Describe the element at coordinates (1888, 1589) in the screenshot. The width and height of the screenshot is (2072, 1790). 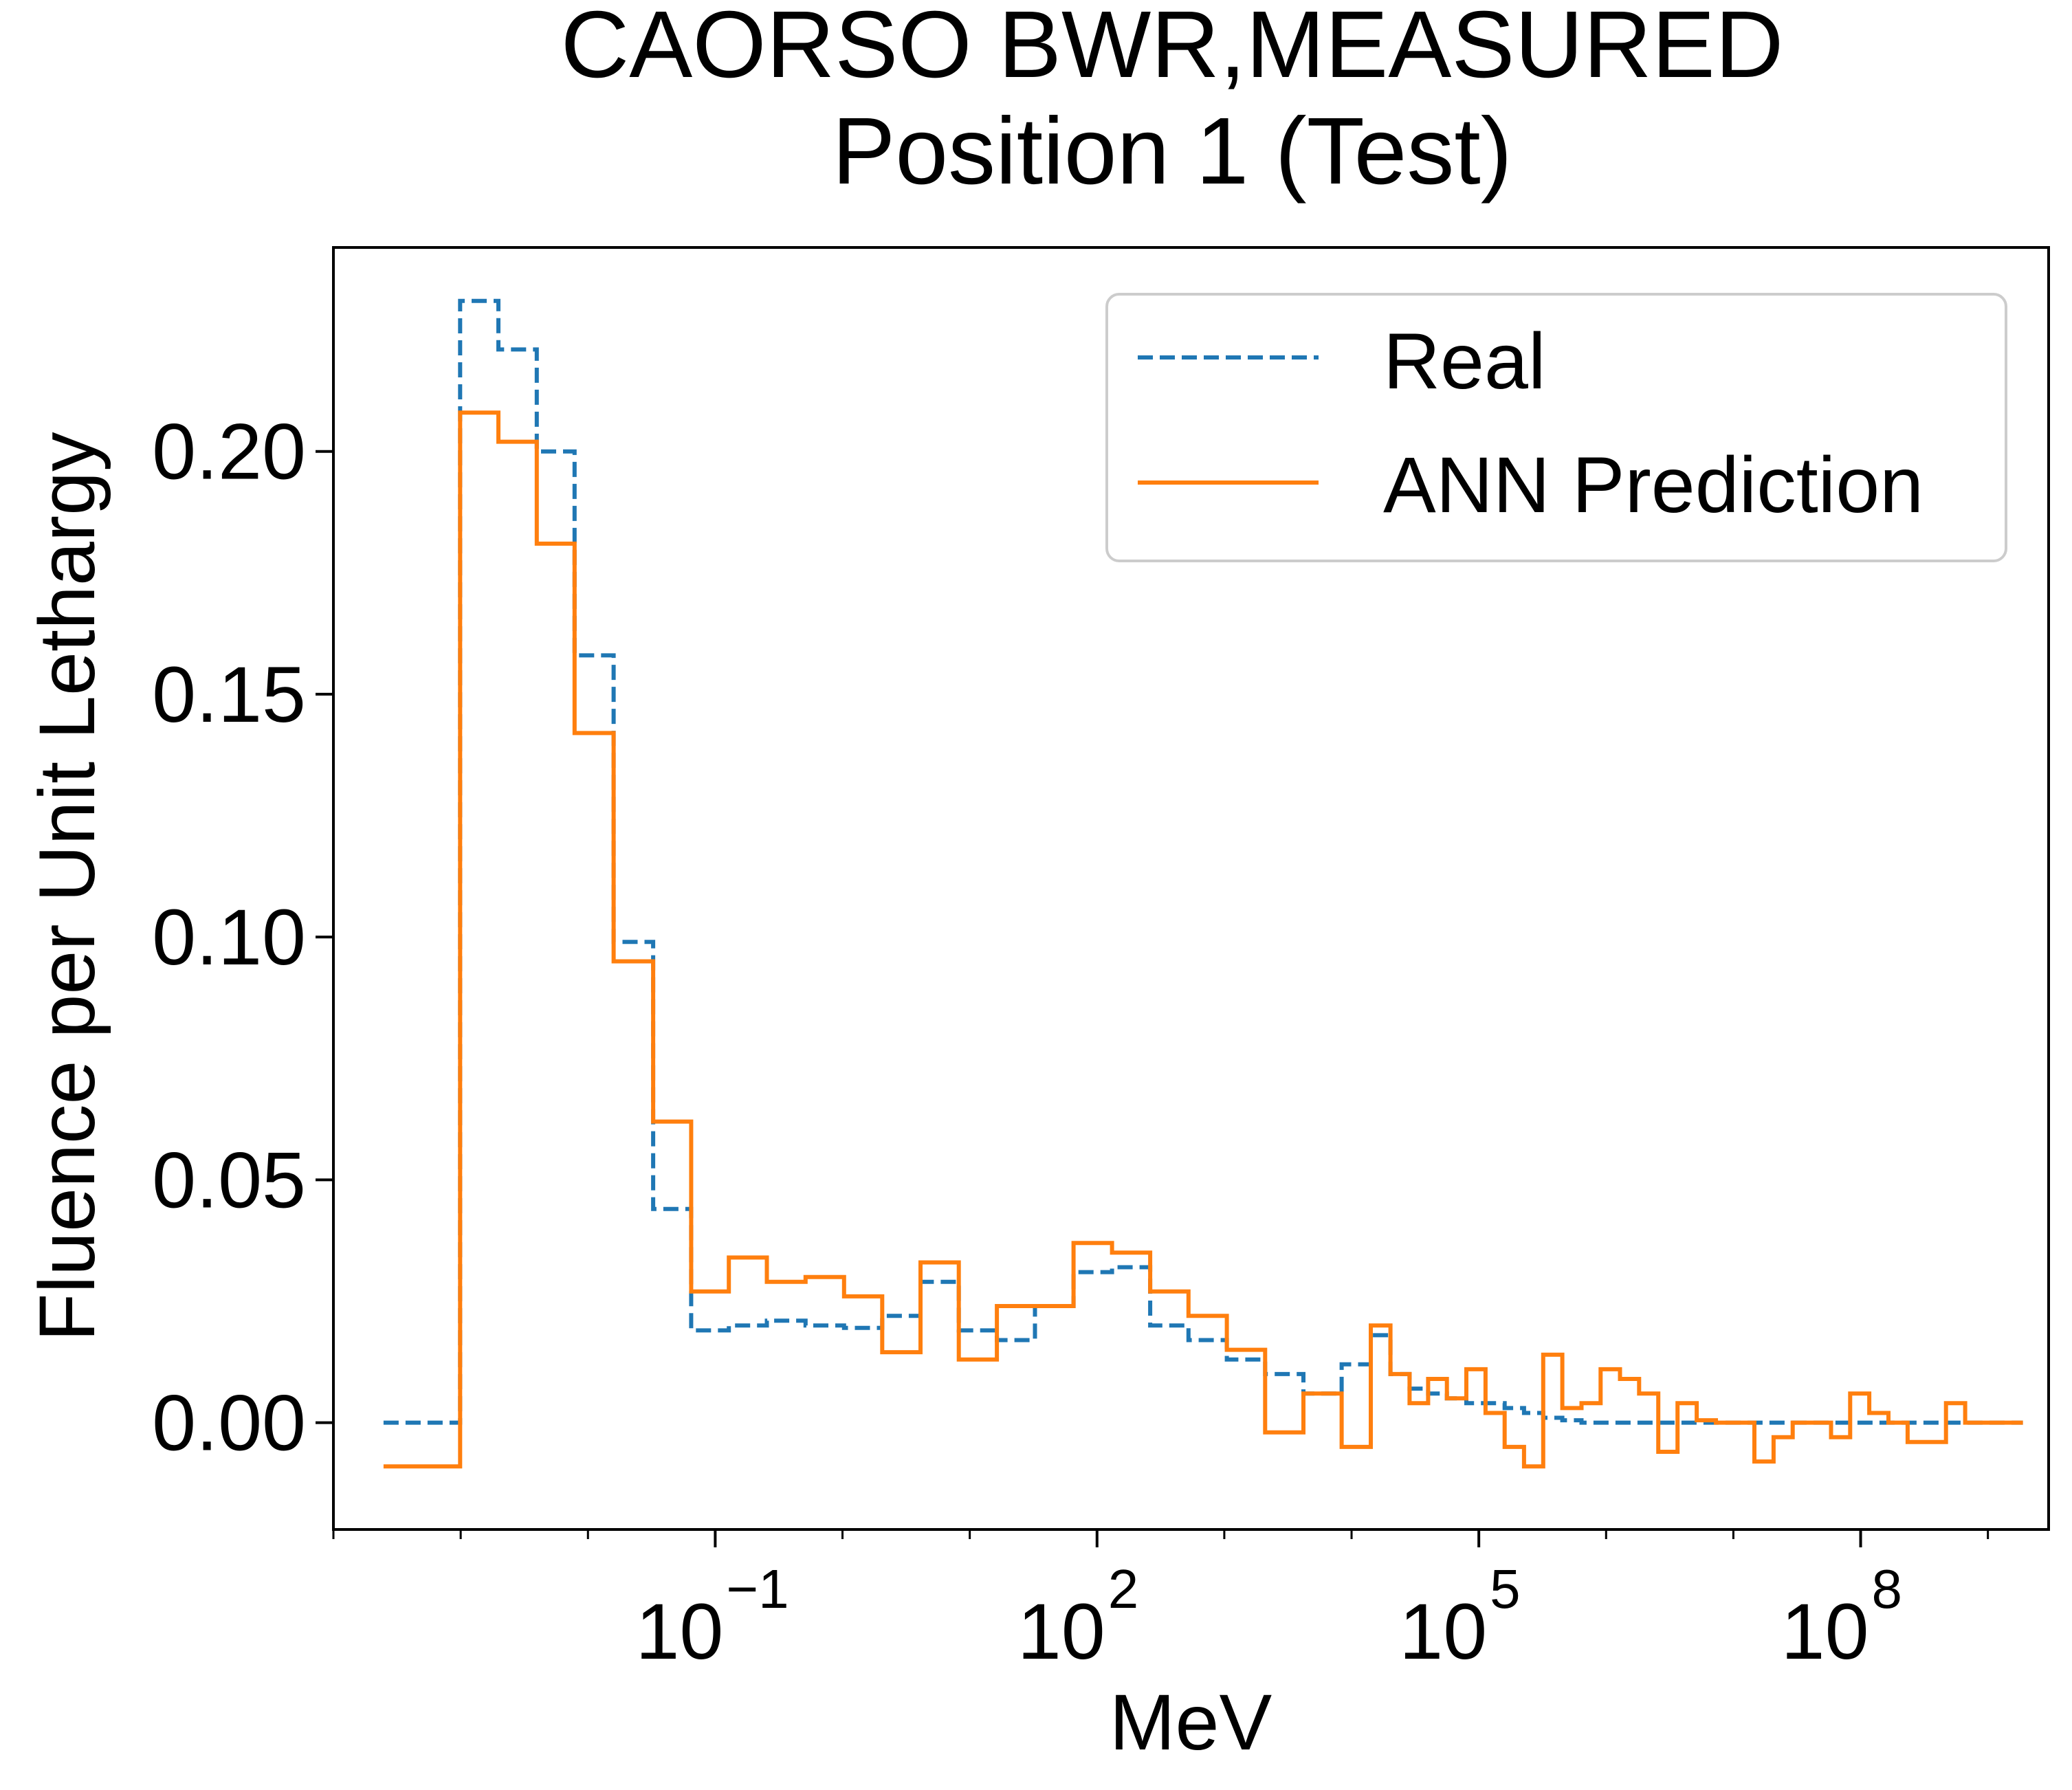
I see `x-tick-label-exponent: 8` at that location.